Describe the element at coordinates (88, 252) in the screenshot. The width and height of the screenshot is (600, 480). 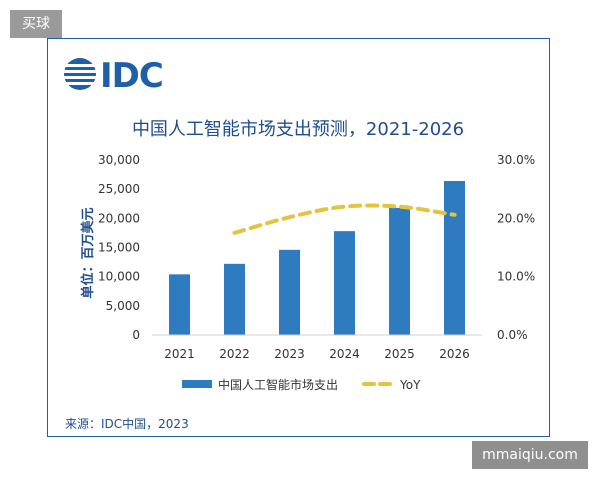
I see `y-axis-label: 单位：百万美元` at that location.